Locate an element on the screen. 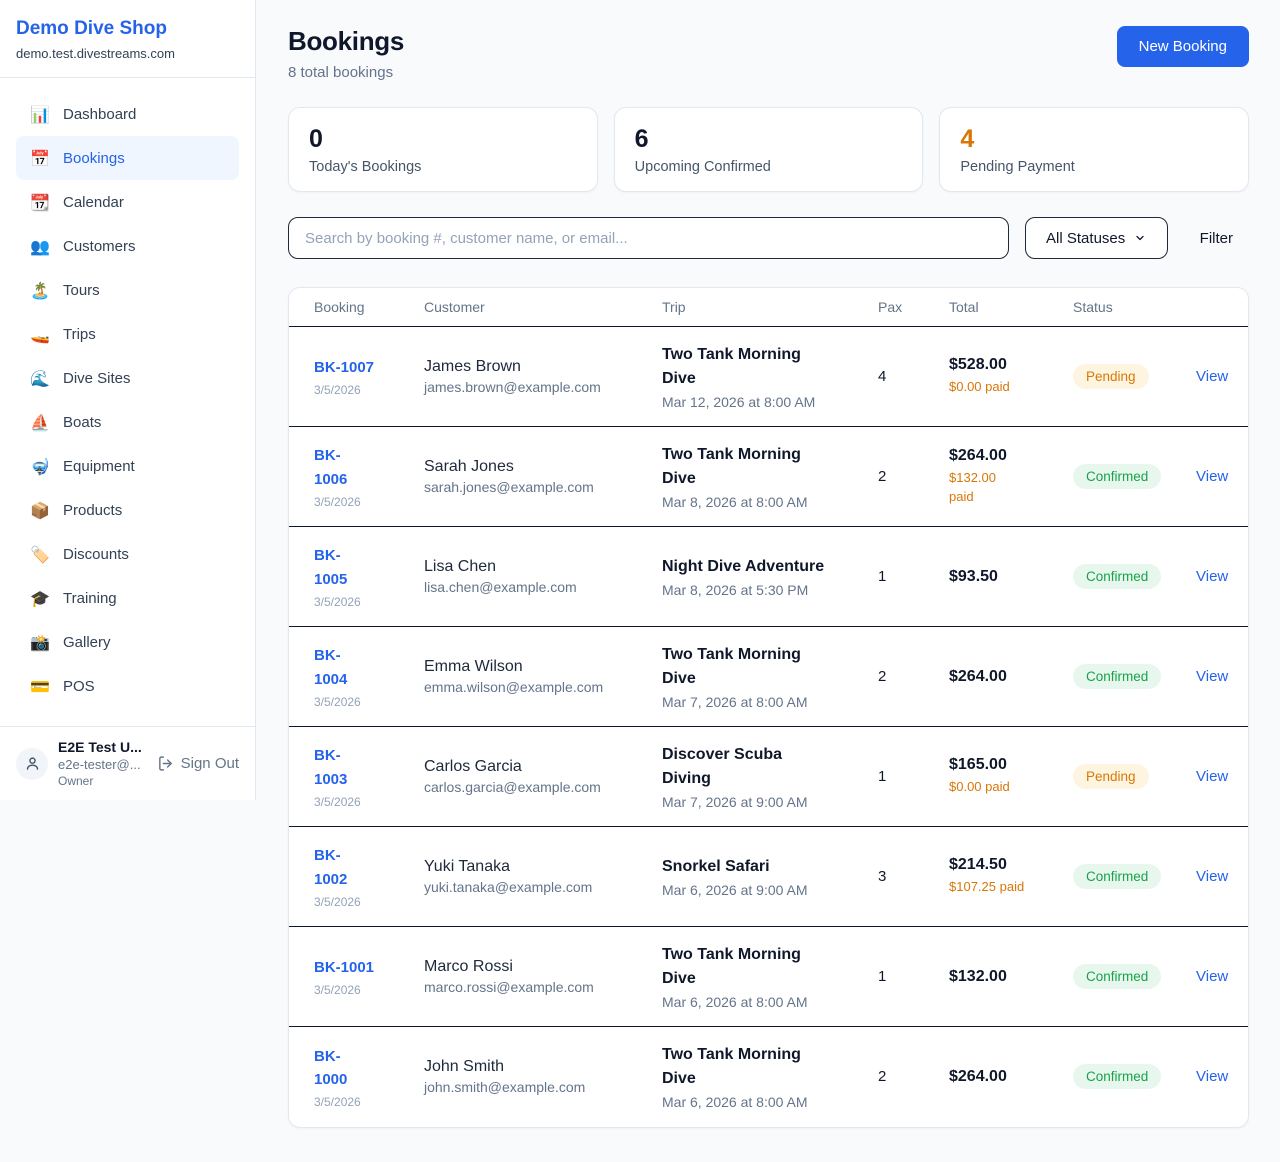  customer-cell: Lisa Chen lisa.chen@example.com is located at coordinates (518, 576).